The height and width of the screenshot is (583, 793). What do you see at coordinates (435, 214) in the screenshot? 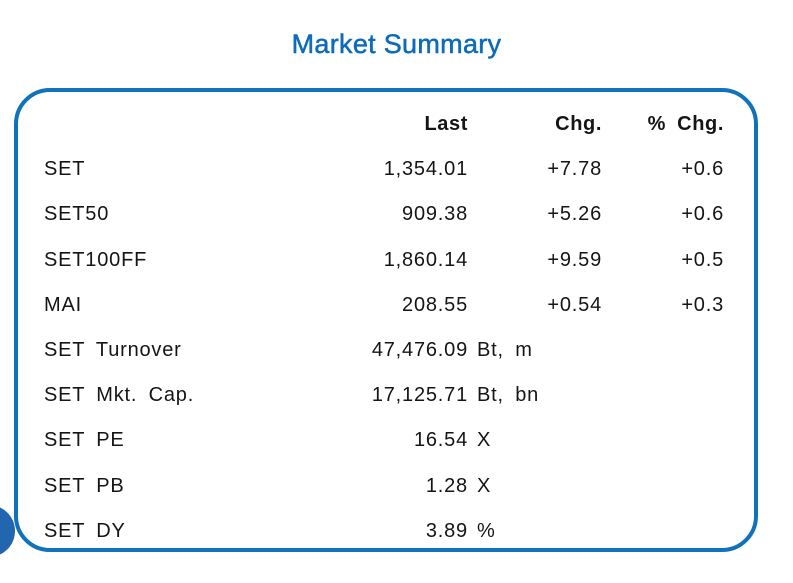
I see `last-value: 909.38` at bounding box center [435, 214].